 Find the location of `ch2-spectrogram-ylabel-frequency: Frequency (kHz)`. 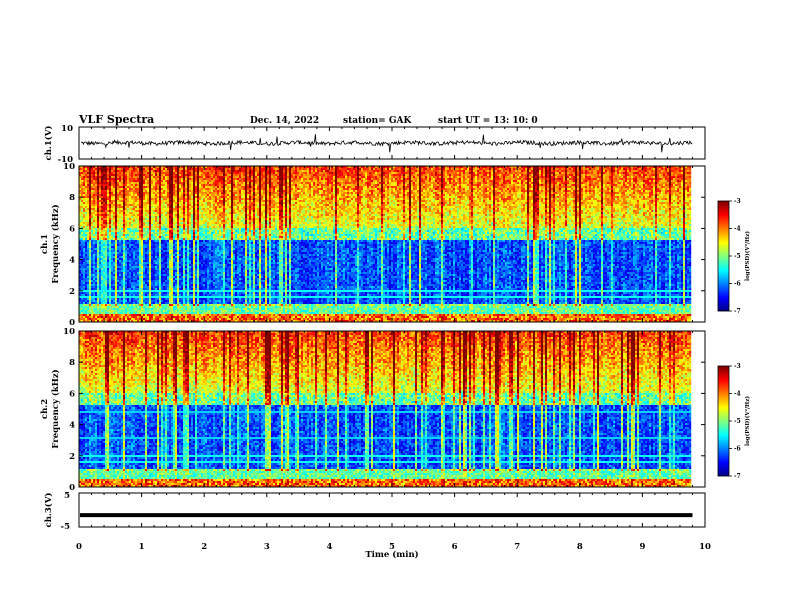

ch2-spectrogram-ylabel-frequency: Frequency (kHz) is located at coordinates (55, 408).